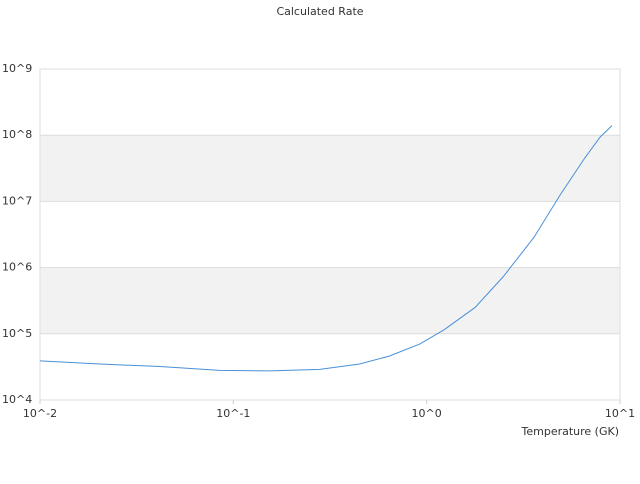 The width and height of the screenshot is (640, 484). Describe the element at coordinates (40, 413) in the screenshot. I see `x-tick-label: 10^-2` at that location.